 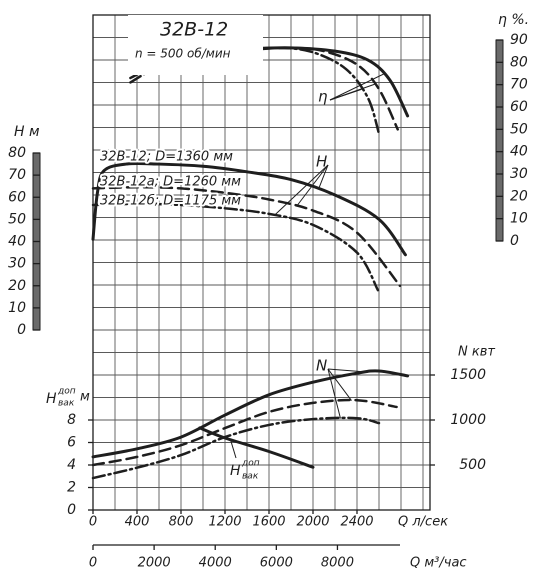 I want to click on y3-tick-label: 1500, so click(x=468, y=375).